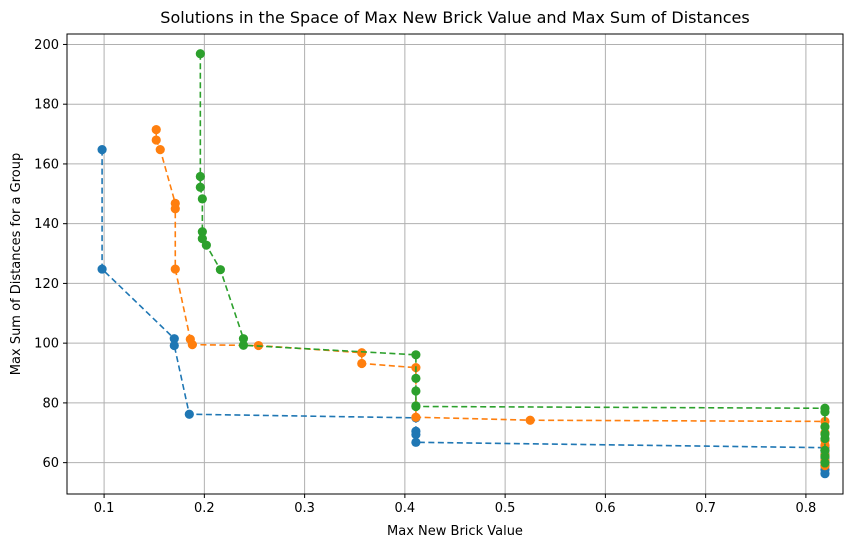 The height and width of the screenshot is (547, 850). What do you see at coordinates (16, 264) in the screenshot?
I see `y-axis-label: Max Sum of Distances for a Group` at bounding box center [16, 264].